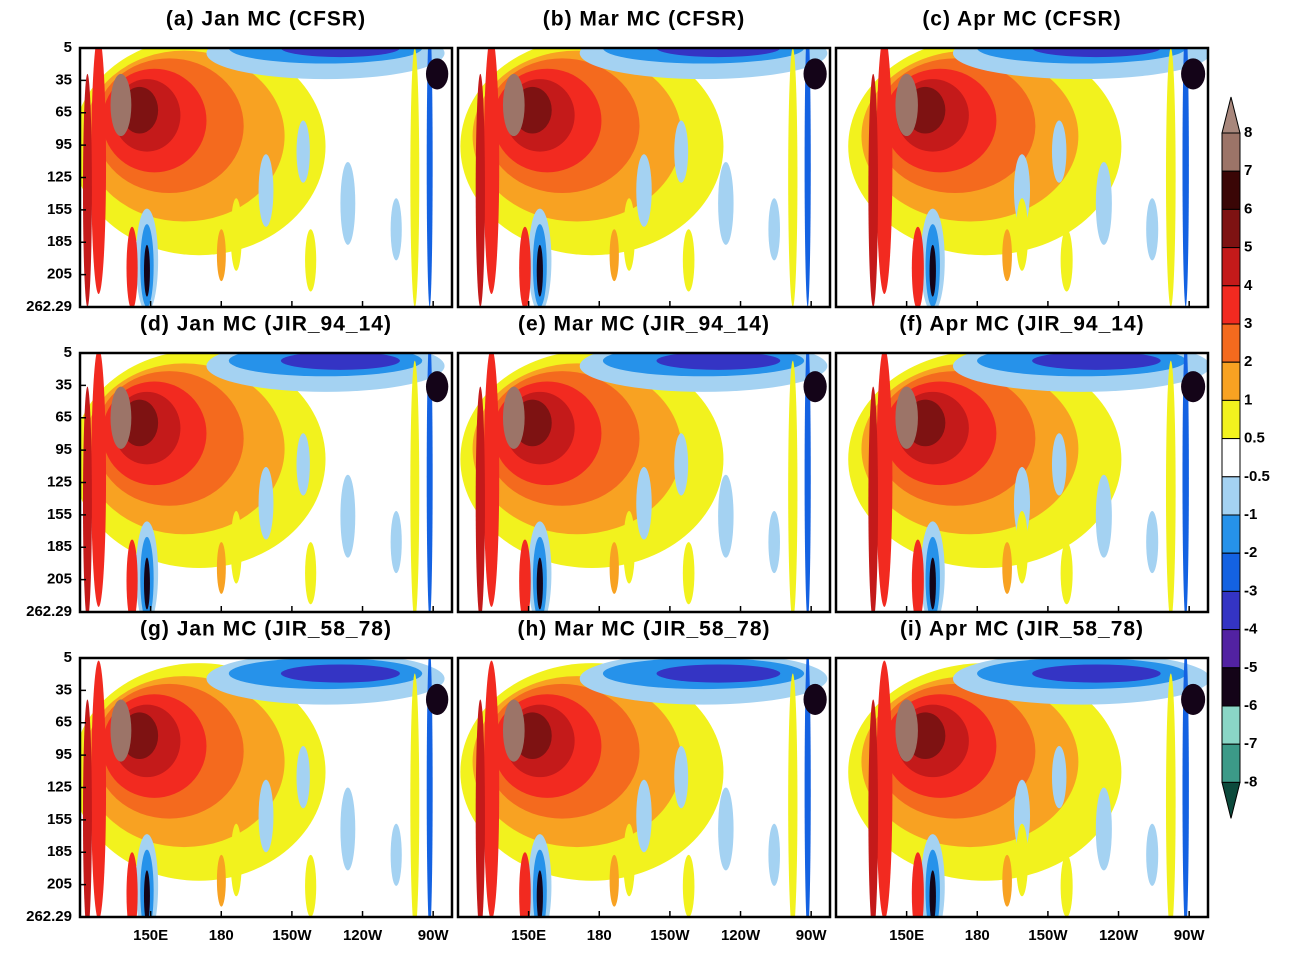 This screenshot has width=1296, height=956. What do you see at coordinates (1250, 781) in the screenshot?
I see `colorbar-label: -8` at bounding box center [1250, 781].